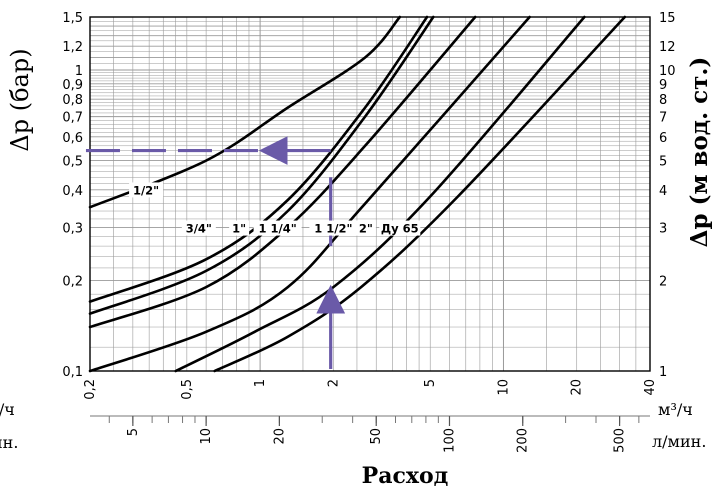 This screenshot has height=493, width=723. What do you see at coordinates (405, 476) in the screenshot?
I see `x-axis-title: Расход` at bounding box center [405, 476].